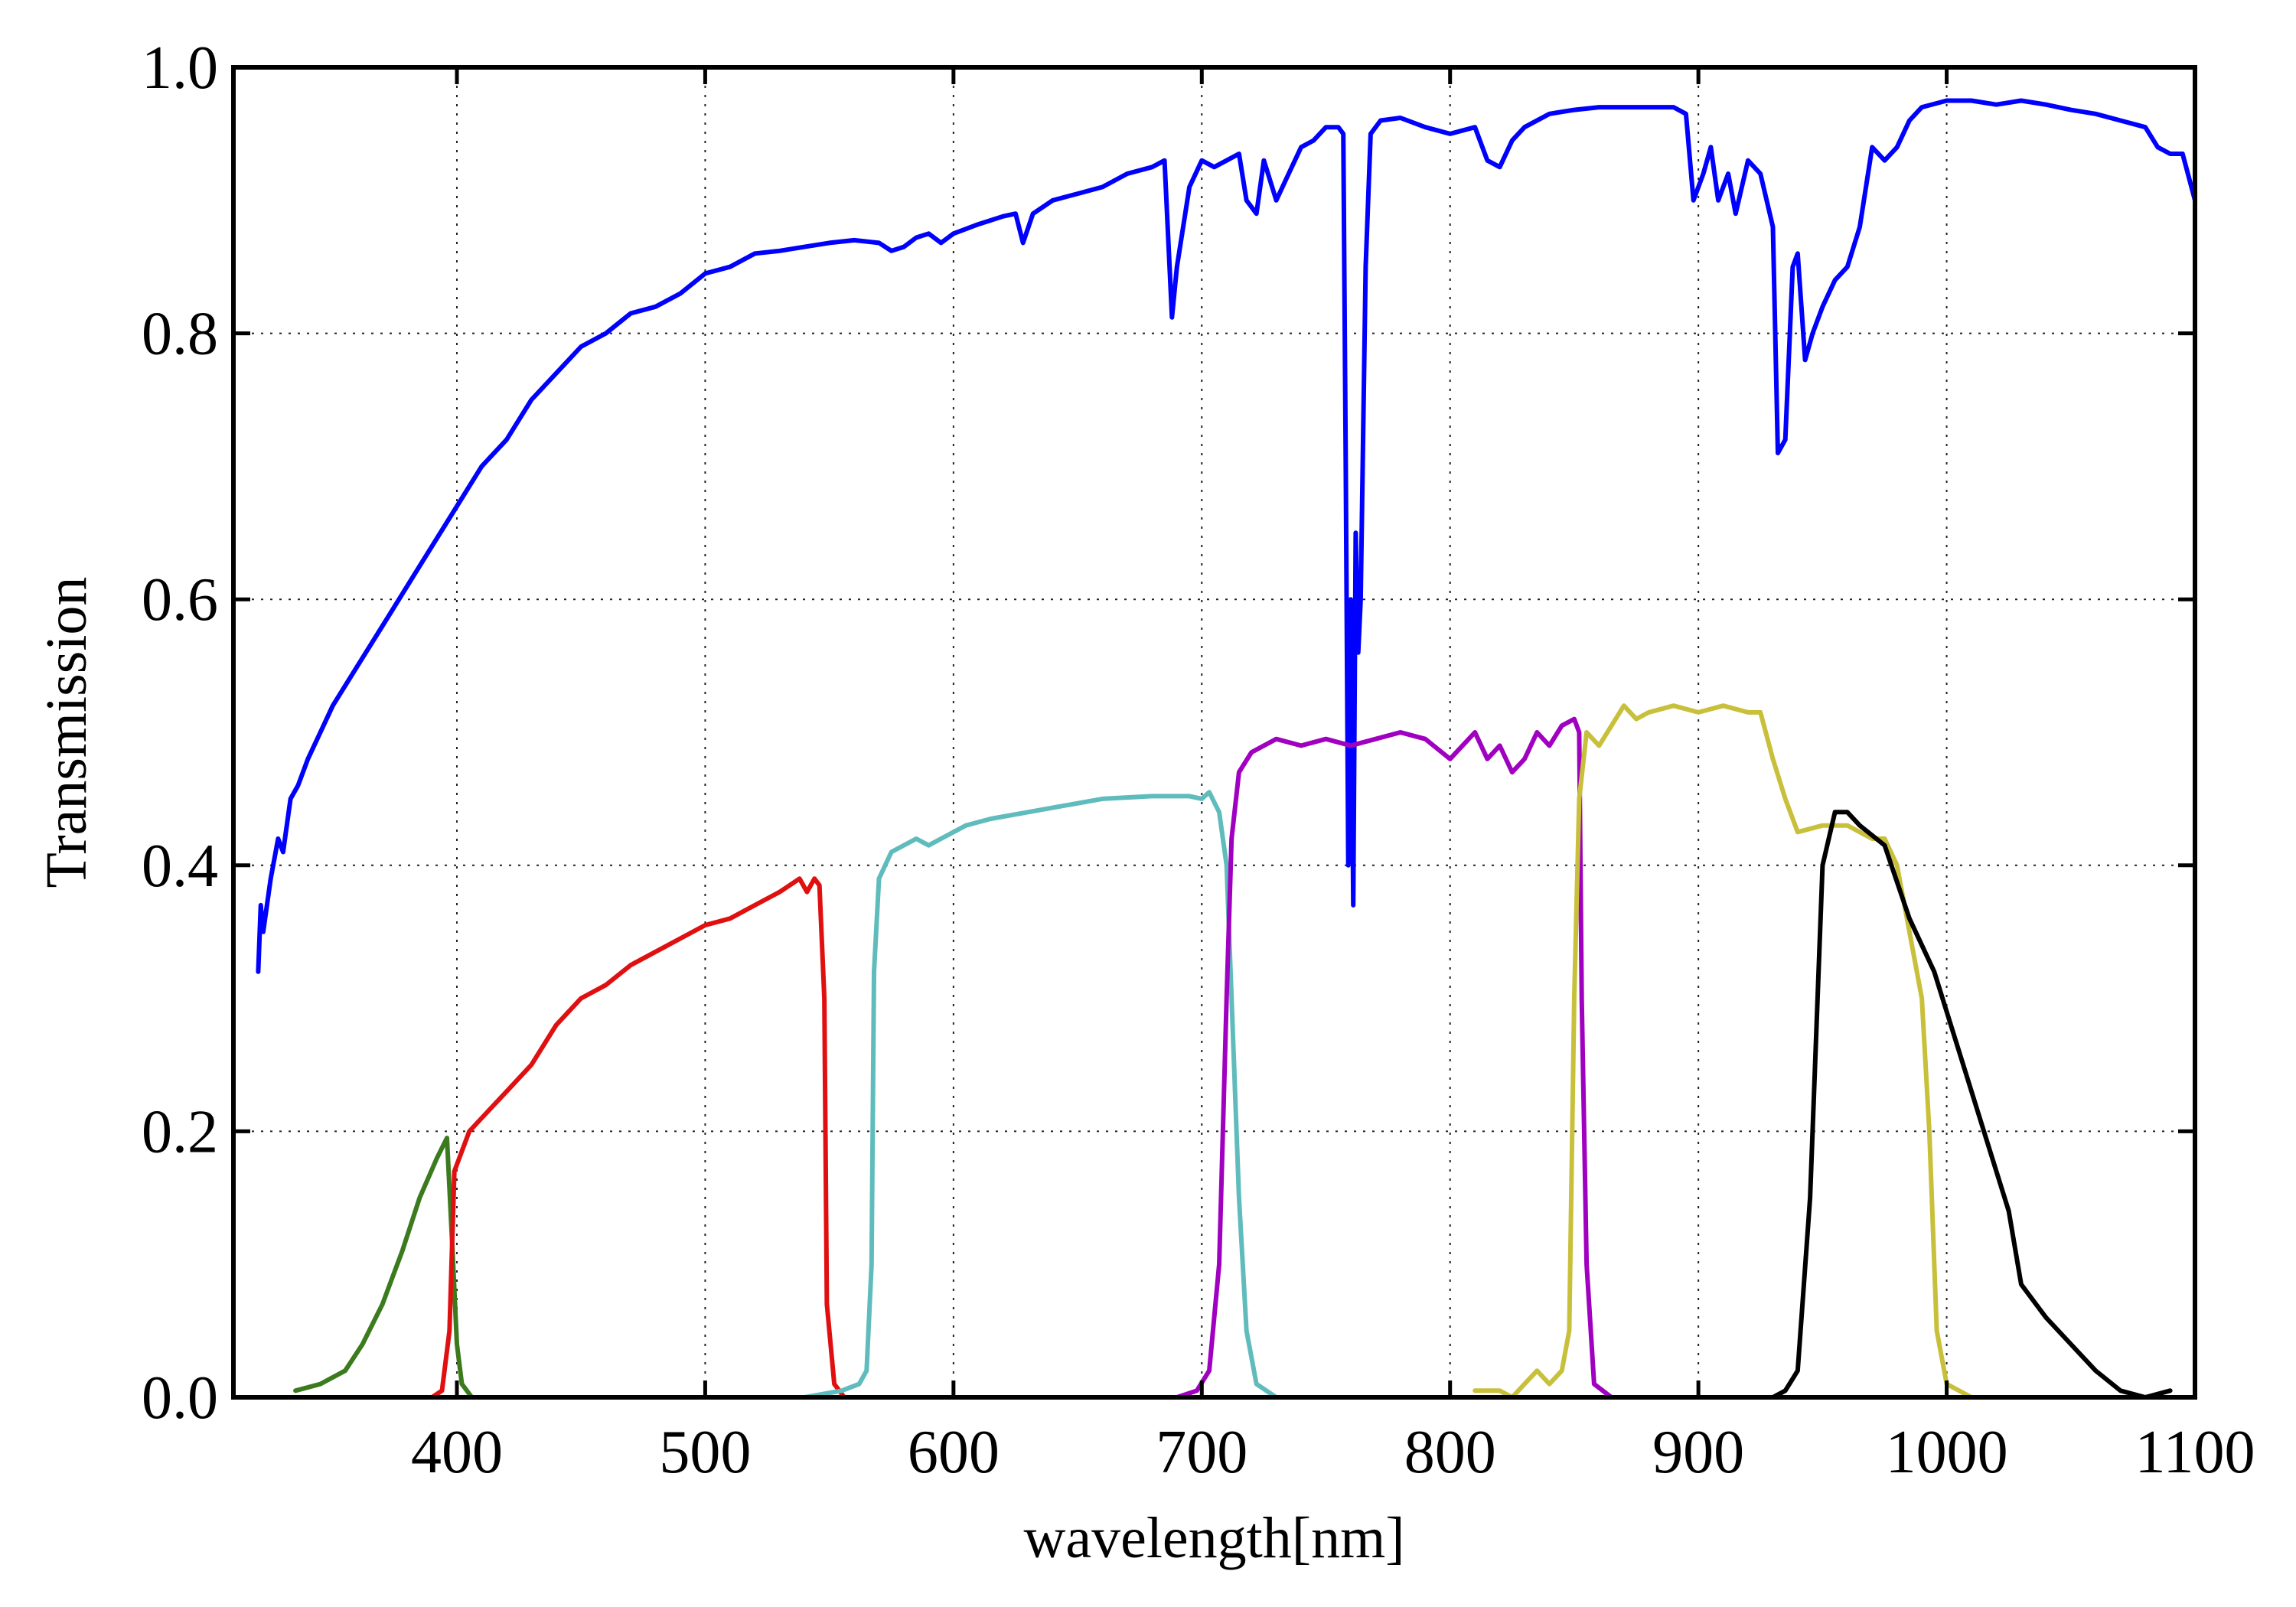 The width and height of the screenshot is (2296, 1607). What do you see at coordinates (180, 600) in the screenshot?
I see `y-tick-label-0.6: 0.6` at bounding box center [180, 600].